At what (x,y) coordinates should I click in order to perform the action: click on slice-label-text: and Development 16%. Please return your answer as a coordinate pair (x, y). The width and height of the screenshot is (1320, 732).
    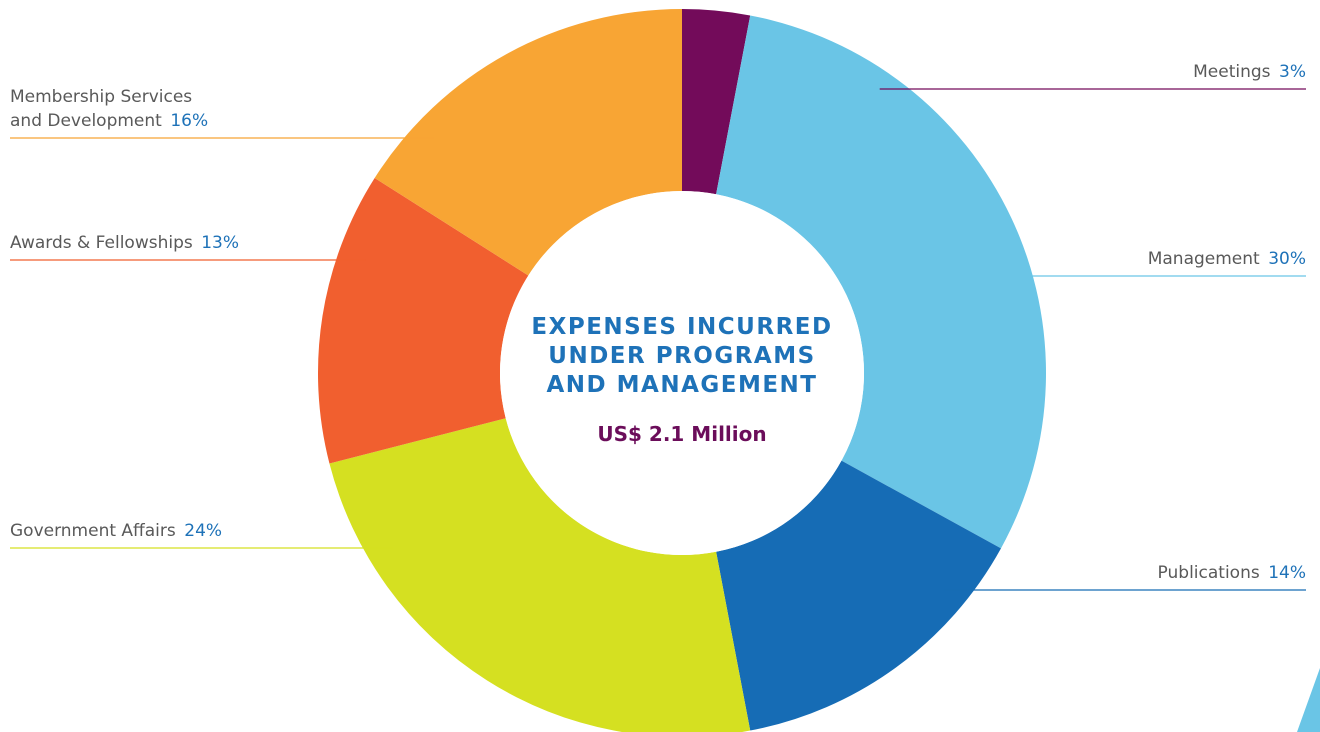
    Looking at the image, I should click on (109, 121).